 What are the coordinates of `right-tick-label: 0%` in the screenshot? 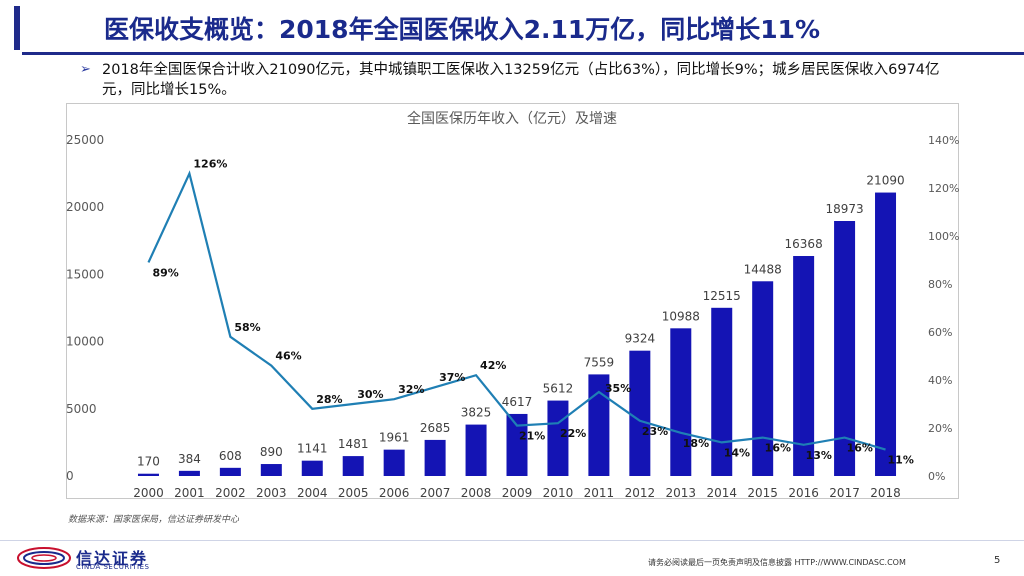 It's located at (936, 476).